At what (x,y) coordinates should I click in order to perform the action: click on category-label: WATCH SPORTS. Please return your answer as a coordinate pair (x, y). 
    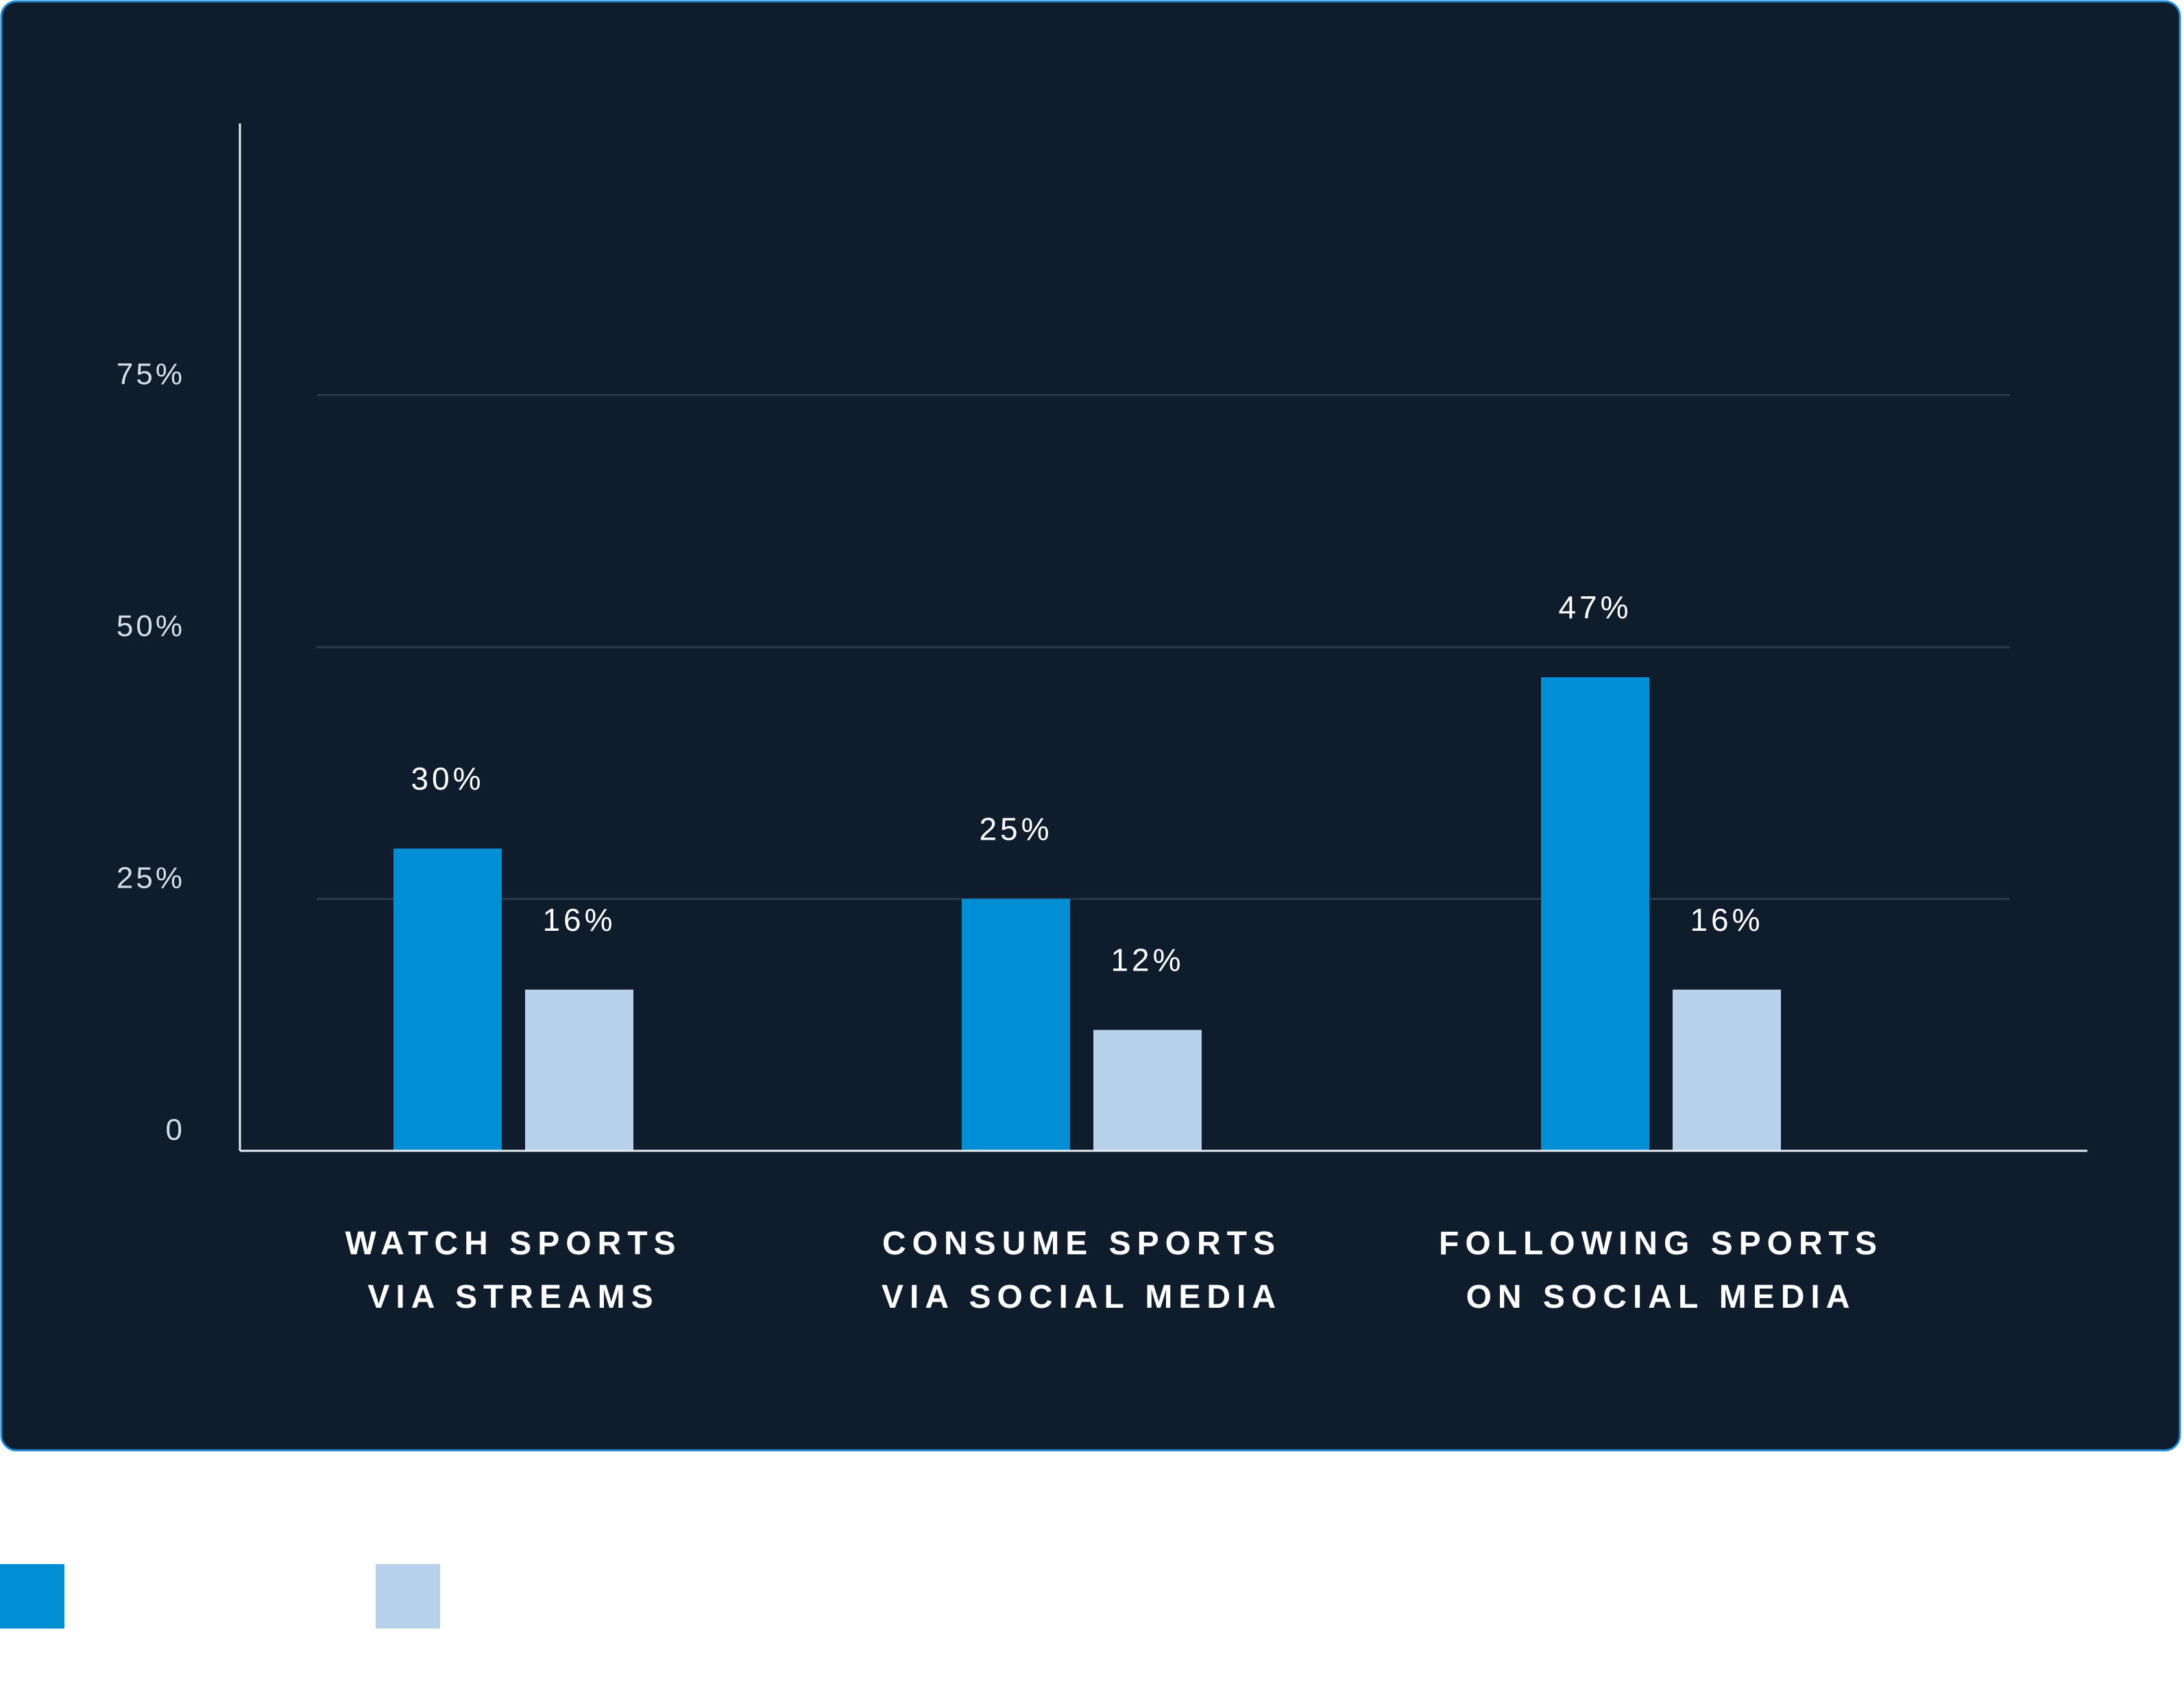
    Looking at the image, I should click on (513, 1244).